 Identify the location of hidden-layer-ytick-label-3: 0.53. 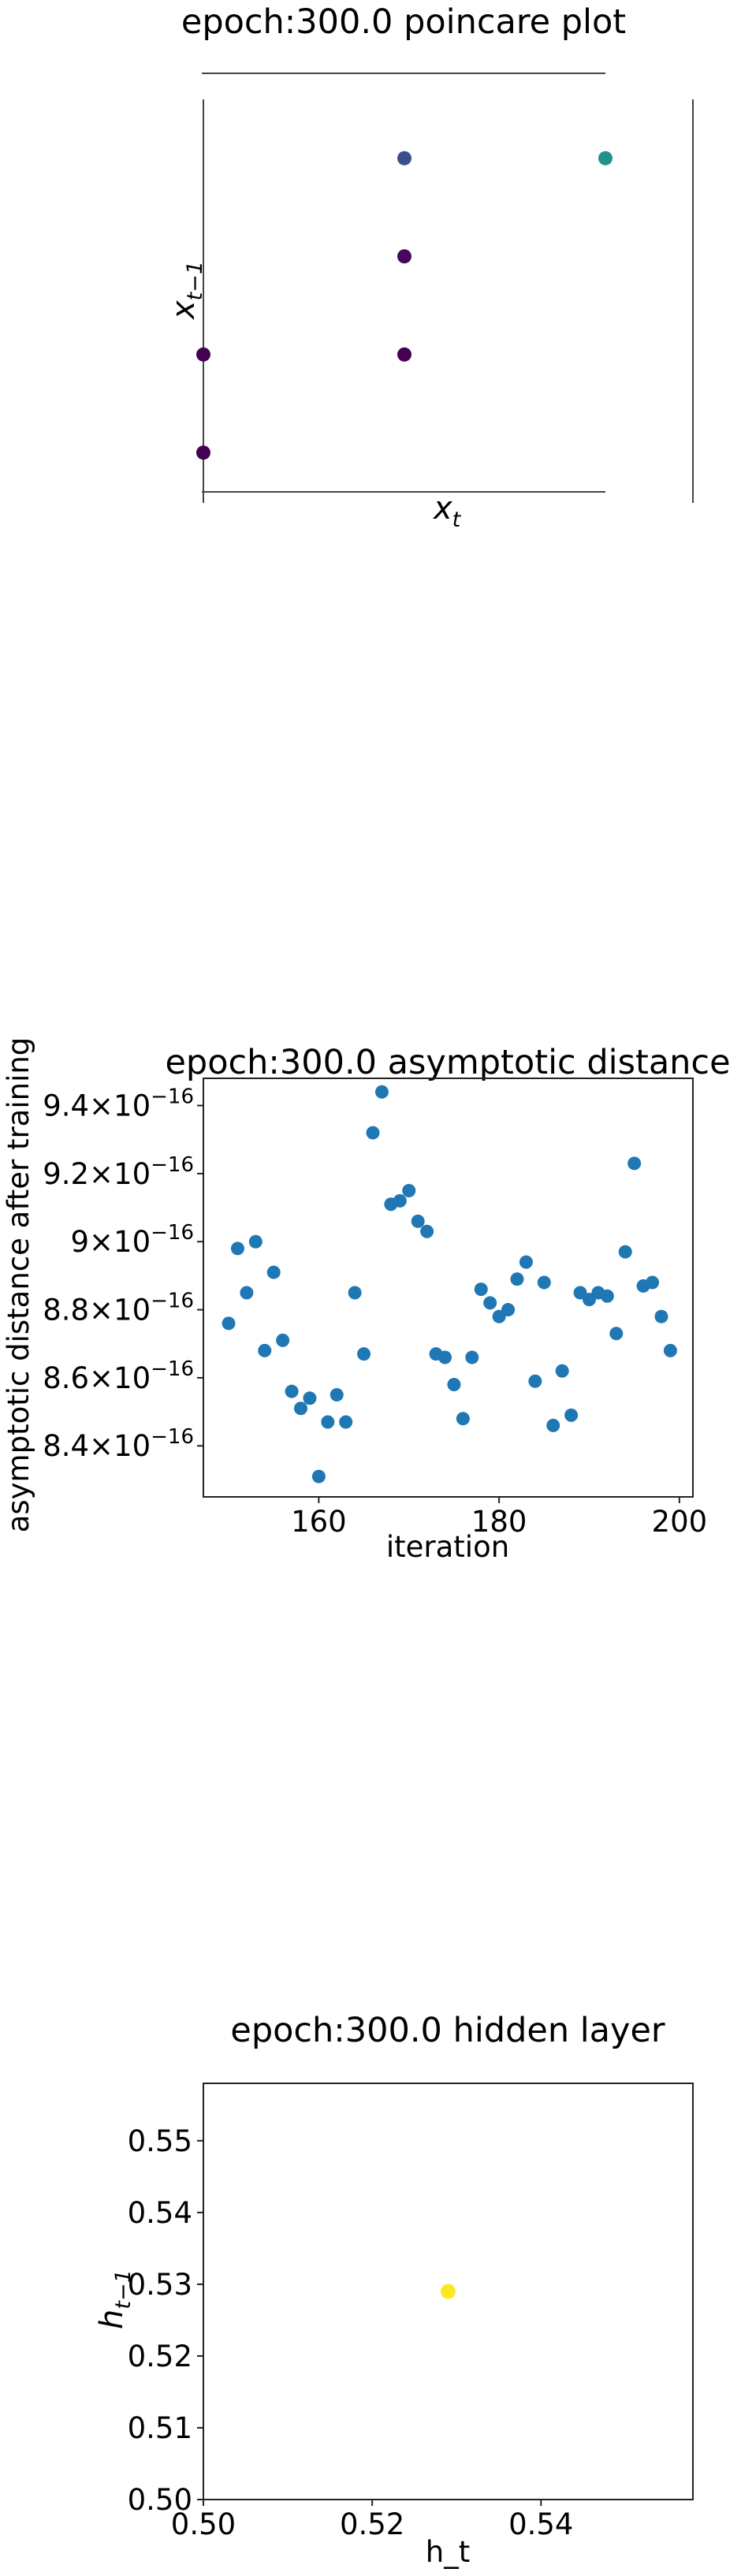
(160, 2285).